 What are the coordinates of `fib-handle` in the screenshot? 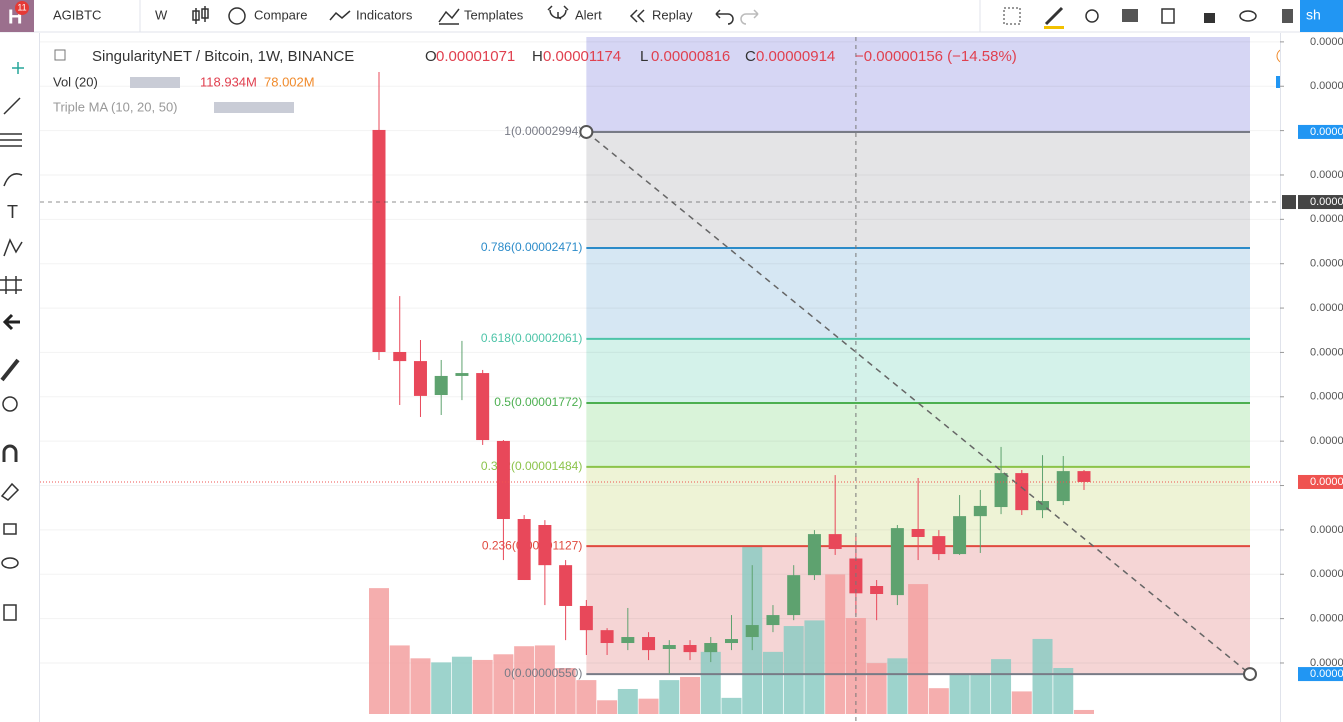 It's located at (586, 131).